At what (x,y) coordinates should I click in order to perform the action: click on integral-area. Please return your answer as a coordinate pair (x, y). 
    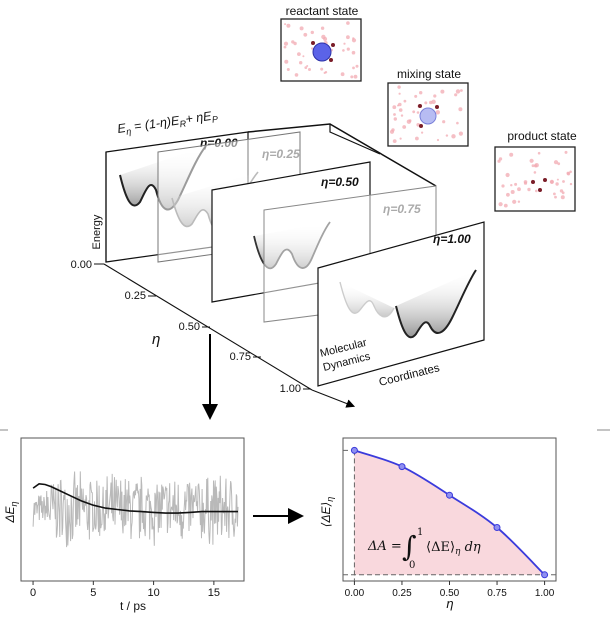
    Looking at the image, I should click on (449, 512).